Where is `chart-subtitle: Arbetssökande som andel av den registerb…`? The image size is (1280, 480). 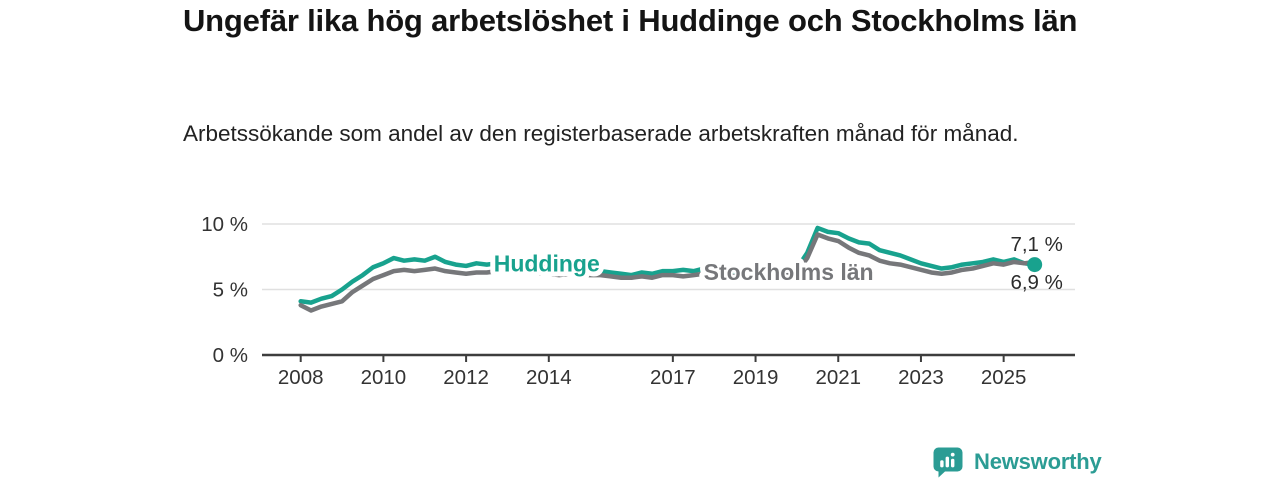 chart-subtitle: Arbetssökande som andel av den registerb… is located at coordinates (601, 133).